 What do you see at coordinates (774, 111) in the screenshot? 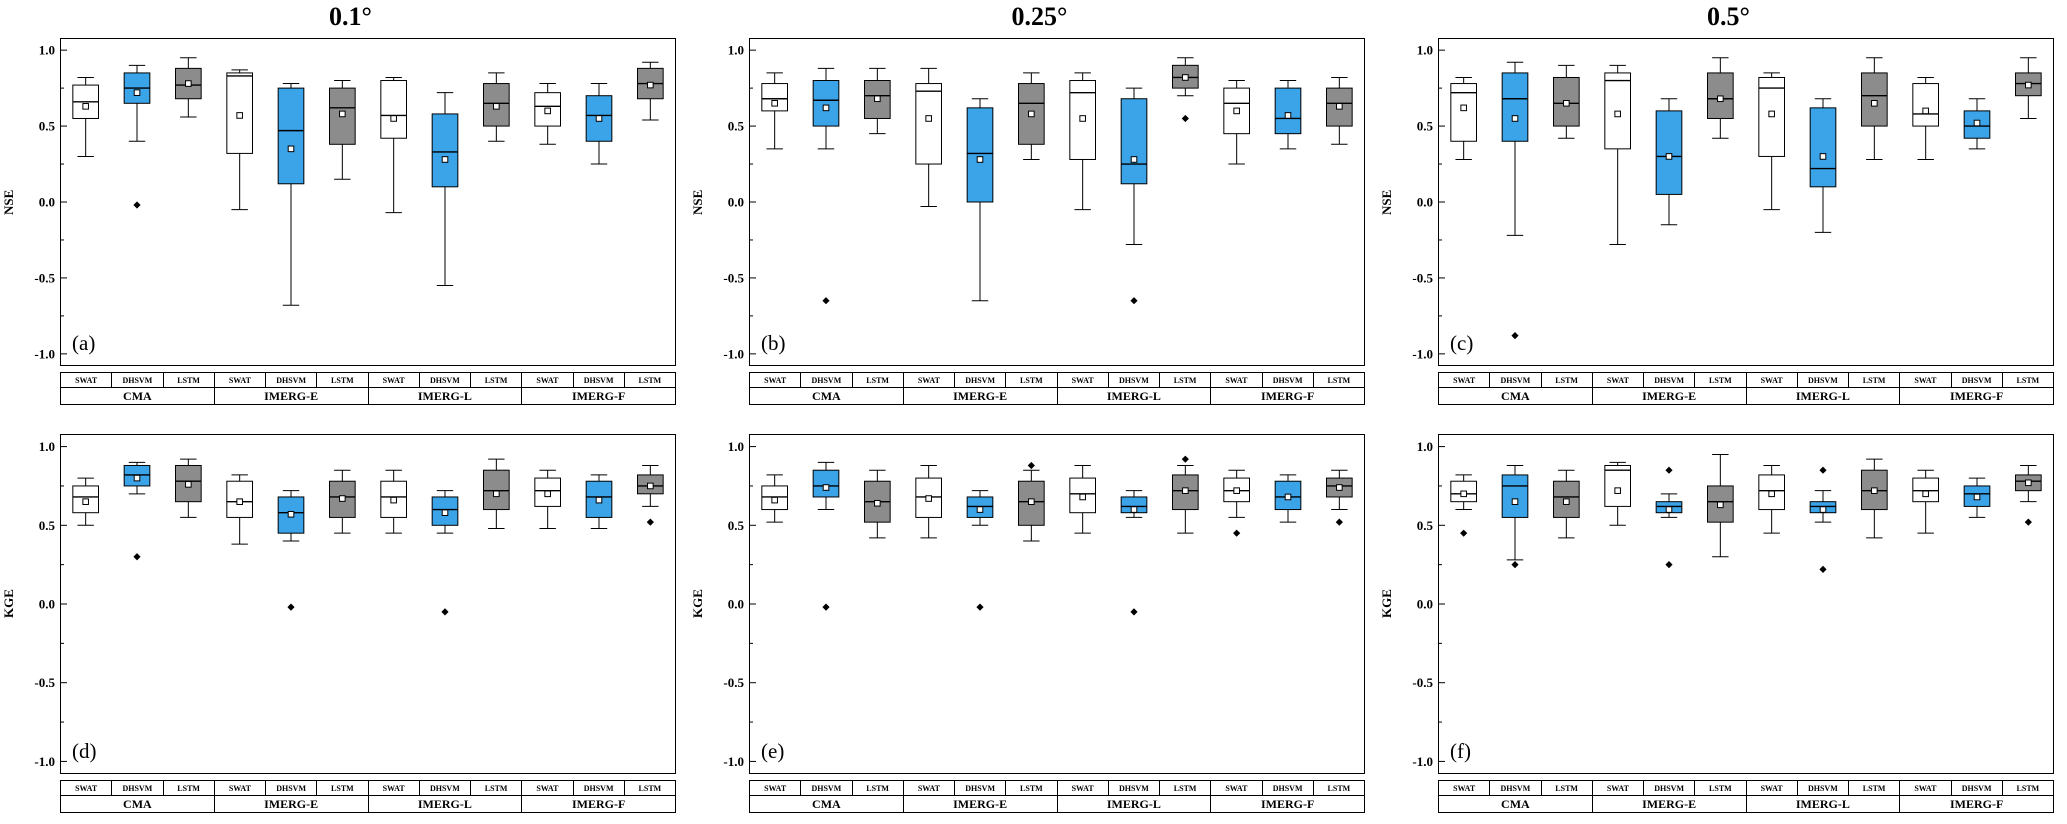
I see `box-cma-swat` at bounding box center [774, 111].